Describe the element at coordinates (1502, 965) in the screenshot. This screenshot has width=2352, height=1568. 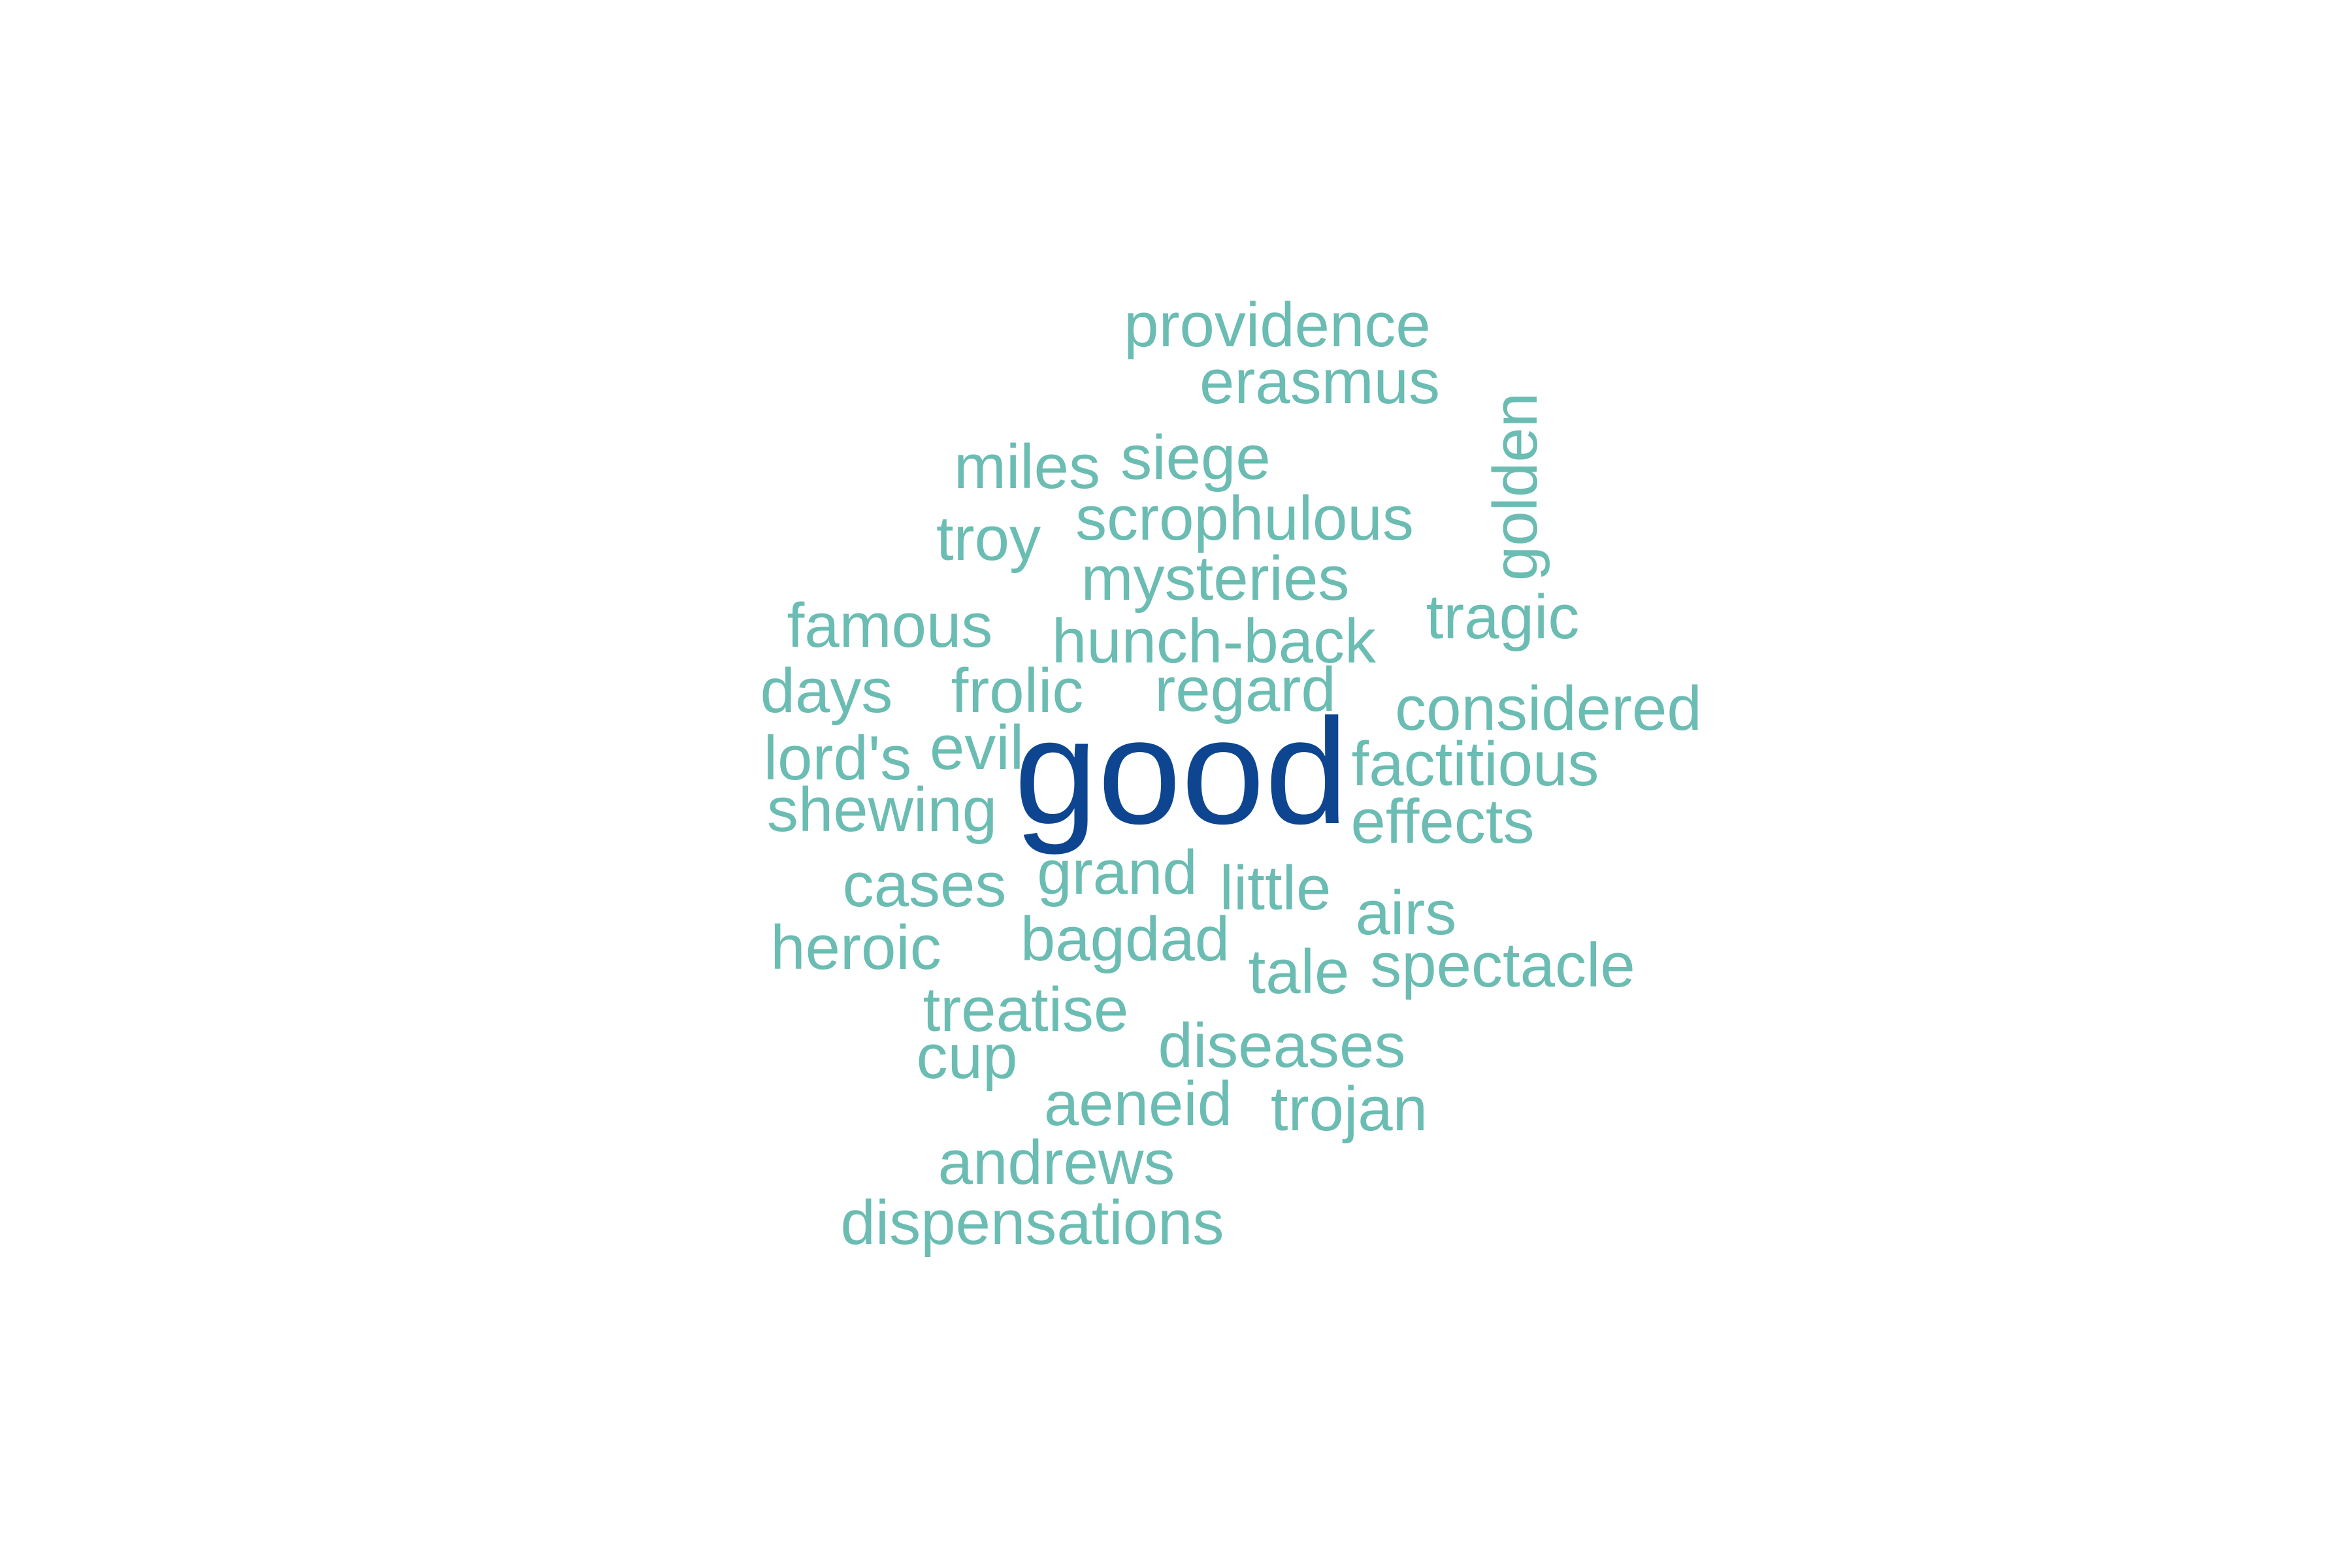
I see `word-spectacle: spectacle` at that location.